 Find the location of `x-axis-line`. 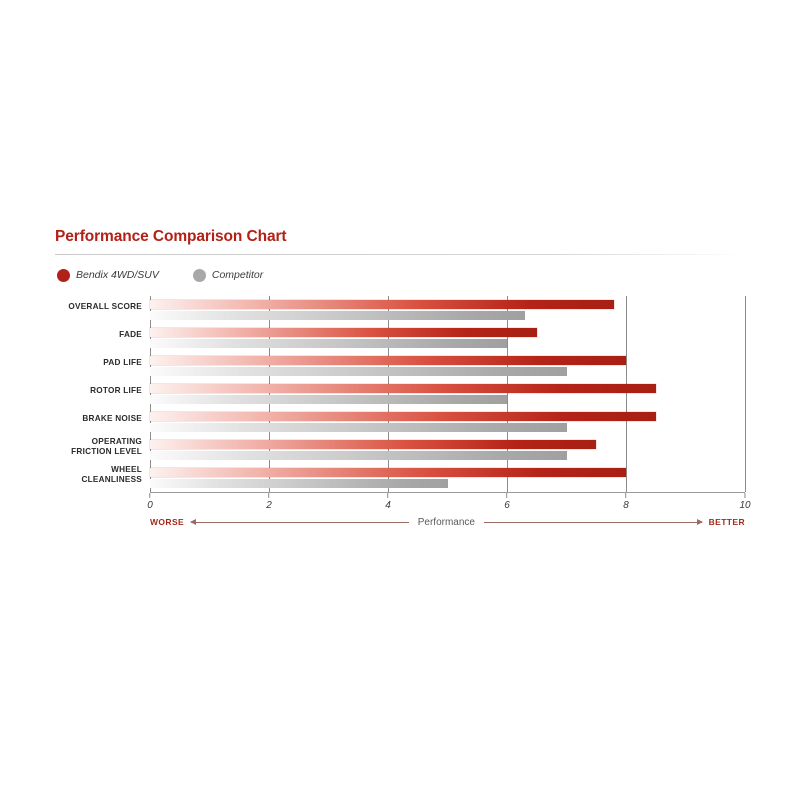

x-axis-line is located at coordinates (447, 493).